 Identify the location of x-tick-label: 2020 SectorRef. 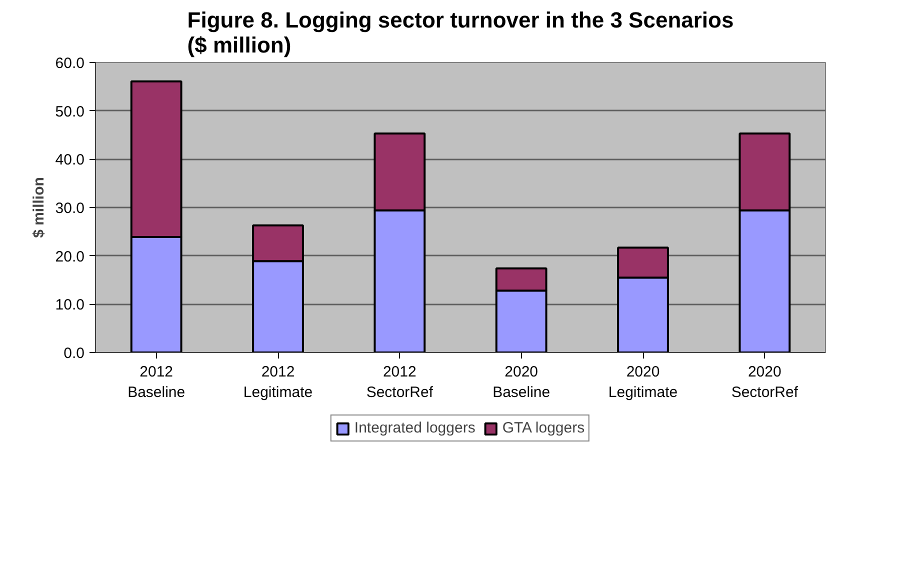
(765, 382).